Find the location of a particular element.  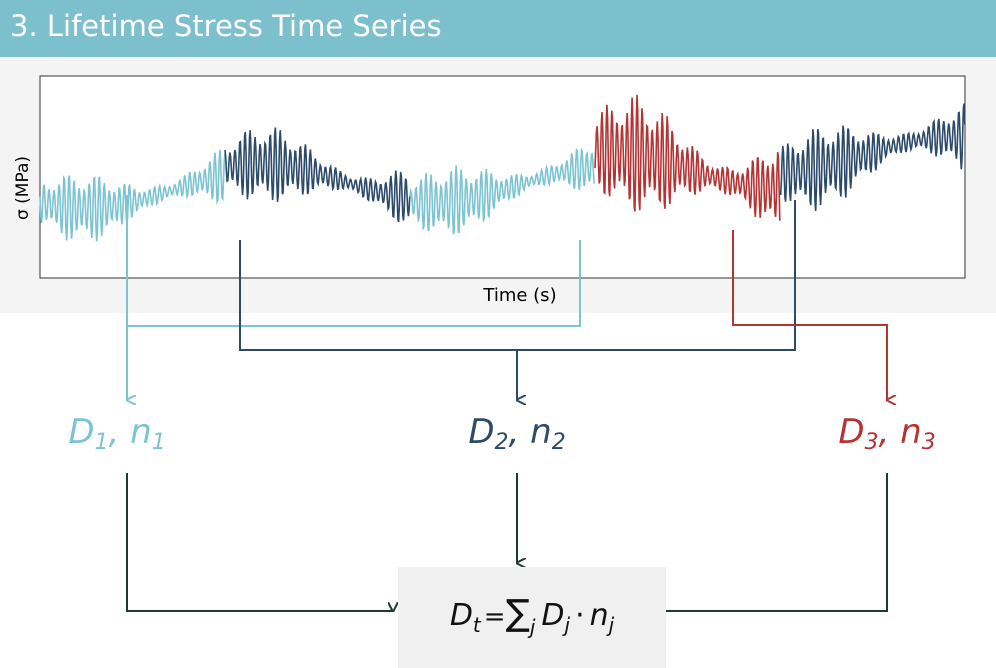

subscript: t is located at coordinates (477, 625).